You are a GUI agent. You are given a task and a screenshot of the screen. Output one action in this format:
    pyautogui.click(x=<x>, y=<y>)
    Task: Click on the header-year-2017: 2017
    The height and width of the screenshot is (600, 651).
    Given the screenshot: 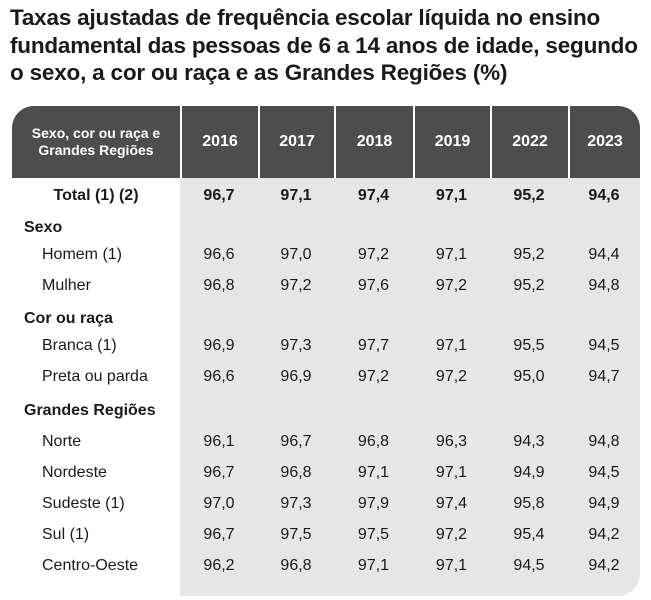 What is the action you would take?
    pyautogui.click(x=296, y=142)
    